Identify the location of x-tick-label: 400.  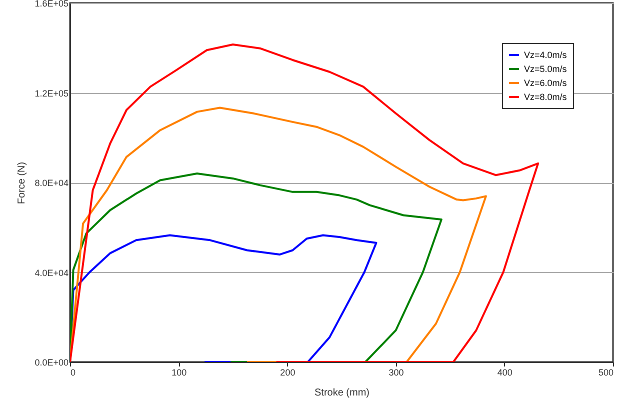
(504, 373).